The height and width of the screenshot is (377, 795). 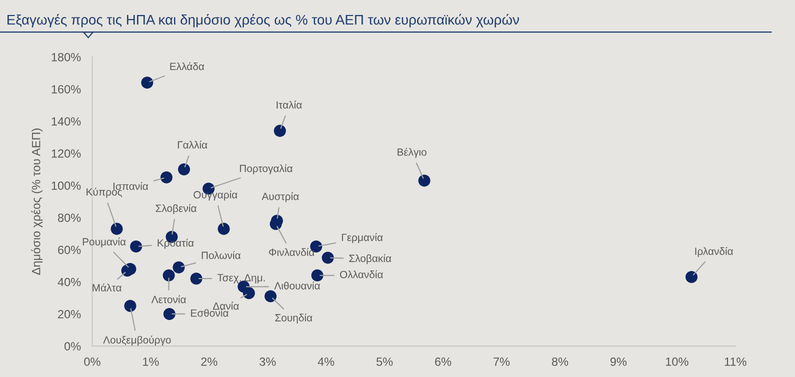 What do you see at coordinates (714, 252) in the screenshot?
I see `annotation: Ιρλανδία` at bounding box center [714, 252].